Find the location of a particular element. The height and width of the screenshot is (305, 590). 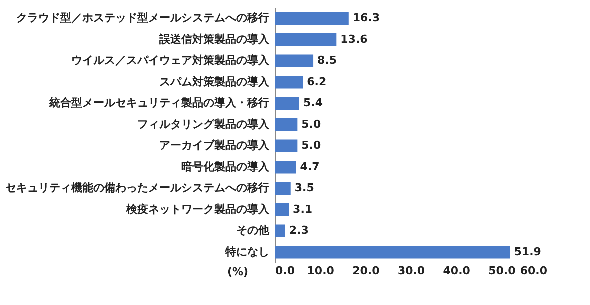

data-label: 13.6 is located at coordinates (354, 39).